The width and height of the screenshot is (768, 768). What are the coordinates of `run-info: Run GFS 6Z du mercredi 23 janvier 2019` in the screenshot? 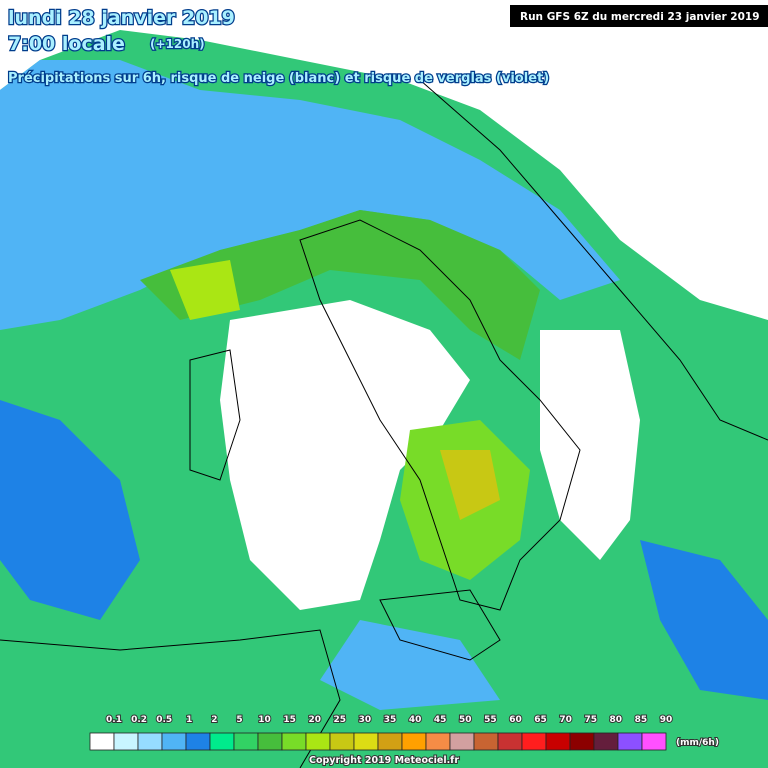 It's located at (640, 17).